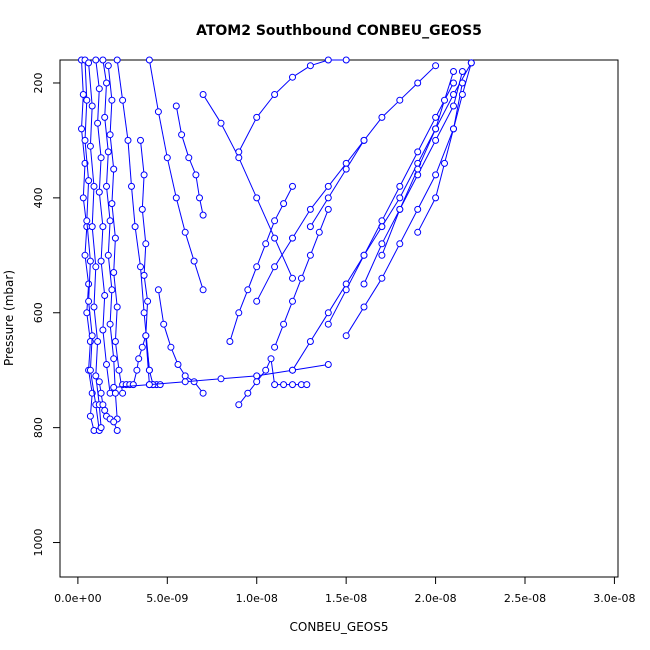 The image size is (650, 650). Describe the element at coordinates (120, 80) in the screenshot. I see `series-8-segment` at that location.